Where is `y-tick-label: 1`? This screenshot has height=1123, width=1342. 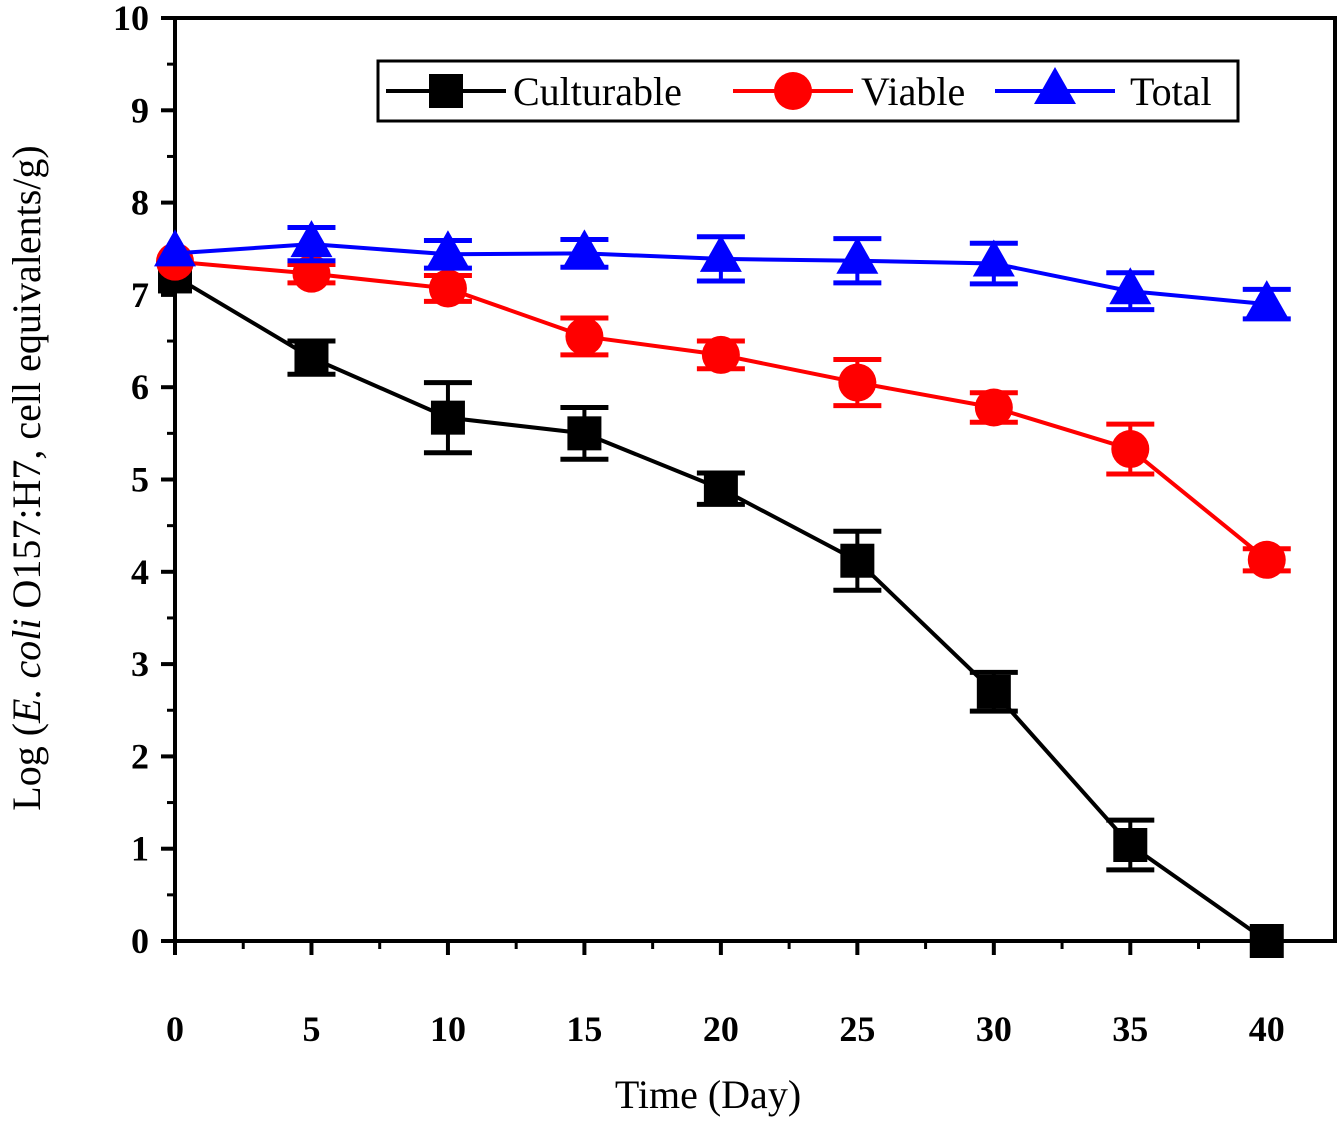 y-tick-label: 1 is located at coordinates (140, 849).